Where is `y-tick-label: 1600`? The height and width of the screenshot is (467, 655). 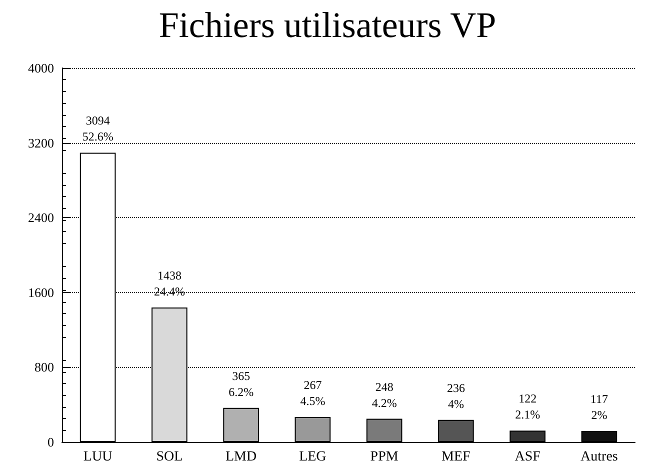
y-tick-label: 1600 is located at coordinates (41, 292).